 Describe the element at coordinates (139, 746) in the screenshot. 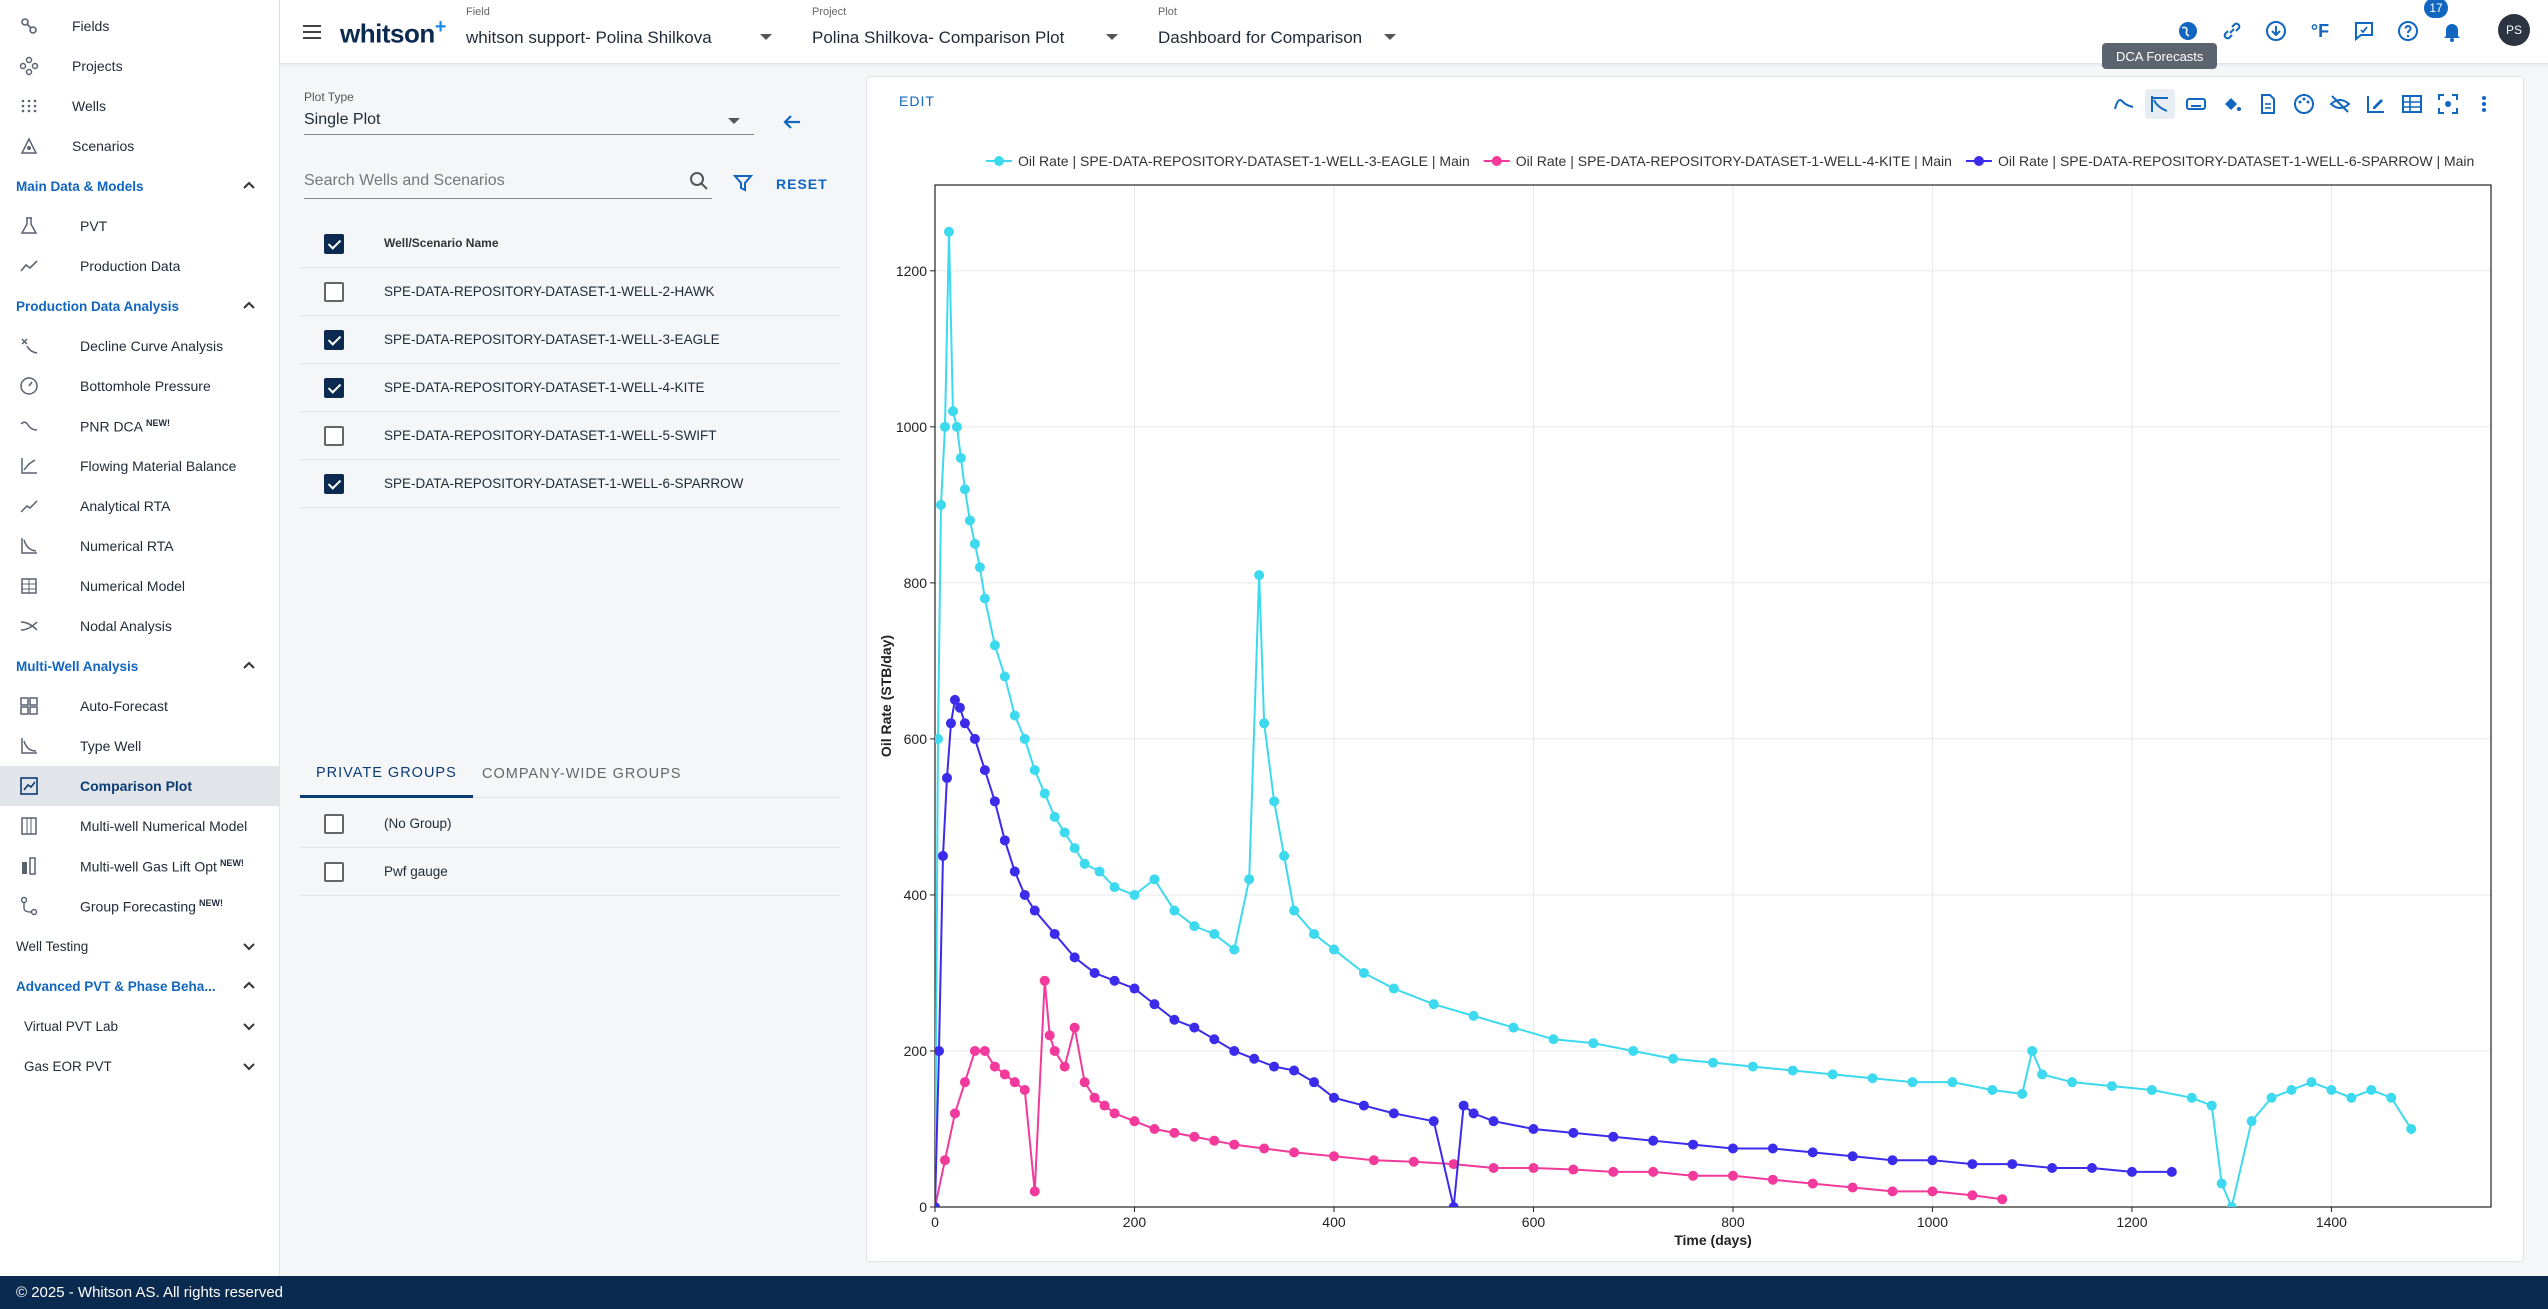

I see `sidebar-item-type-well: Type Well` at that location.